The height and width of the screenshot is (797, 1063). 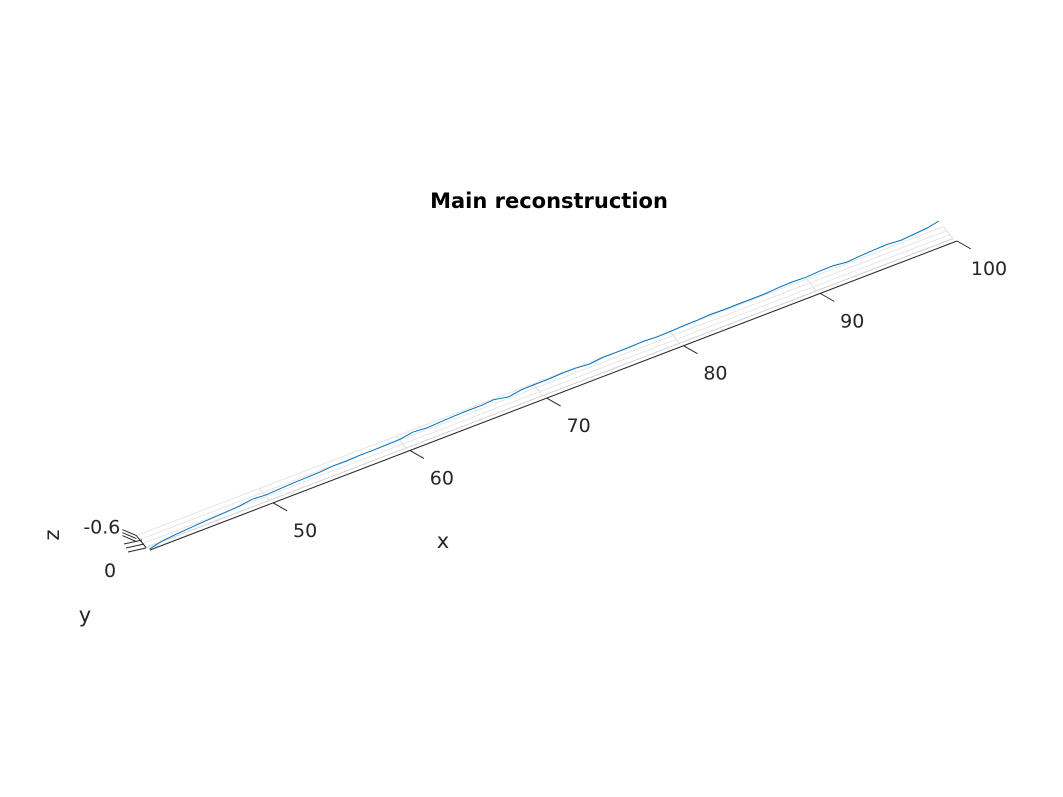 What do you see at coordinates (52, 534) in the screenshot?
I see `z-axis-label: z` at bounding box center [52, 534].